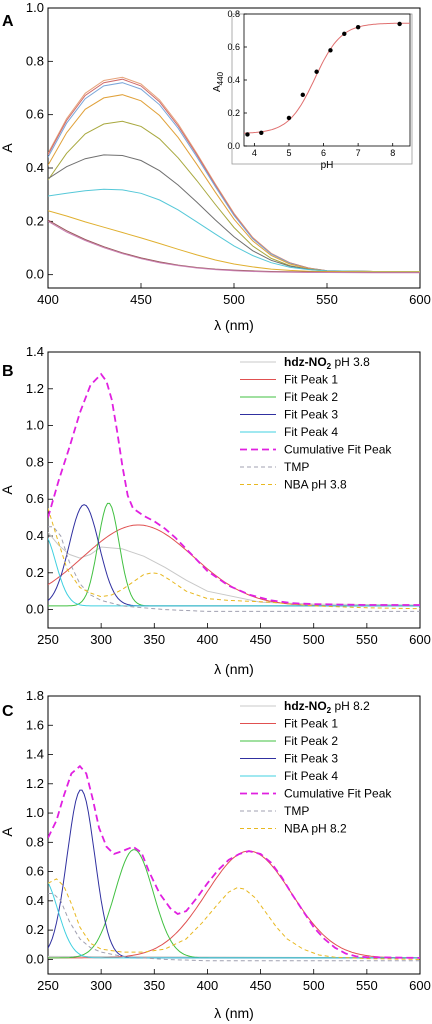 The height and width of the screenshot is (1024, 432). What do you see at coordinates (288, 153) in the screenshot?
I see `x-tick-label: 5` at bounding box center [288, 153].